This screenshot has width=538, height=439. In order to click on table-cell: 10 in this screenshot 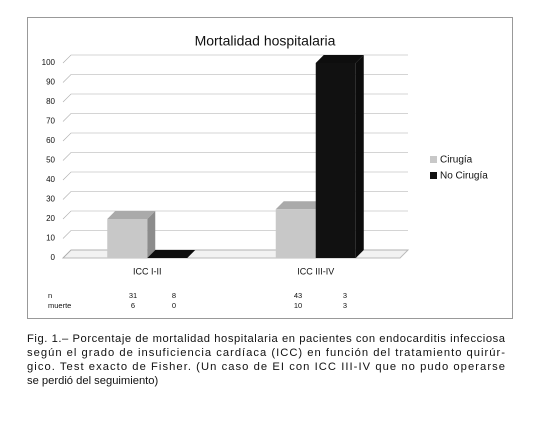, I will do `click(298, 305)`.